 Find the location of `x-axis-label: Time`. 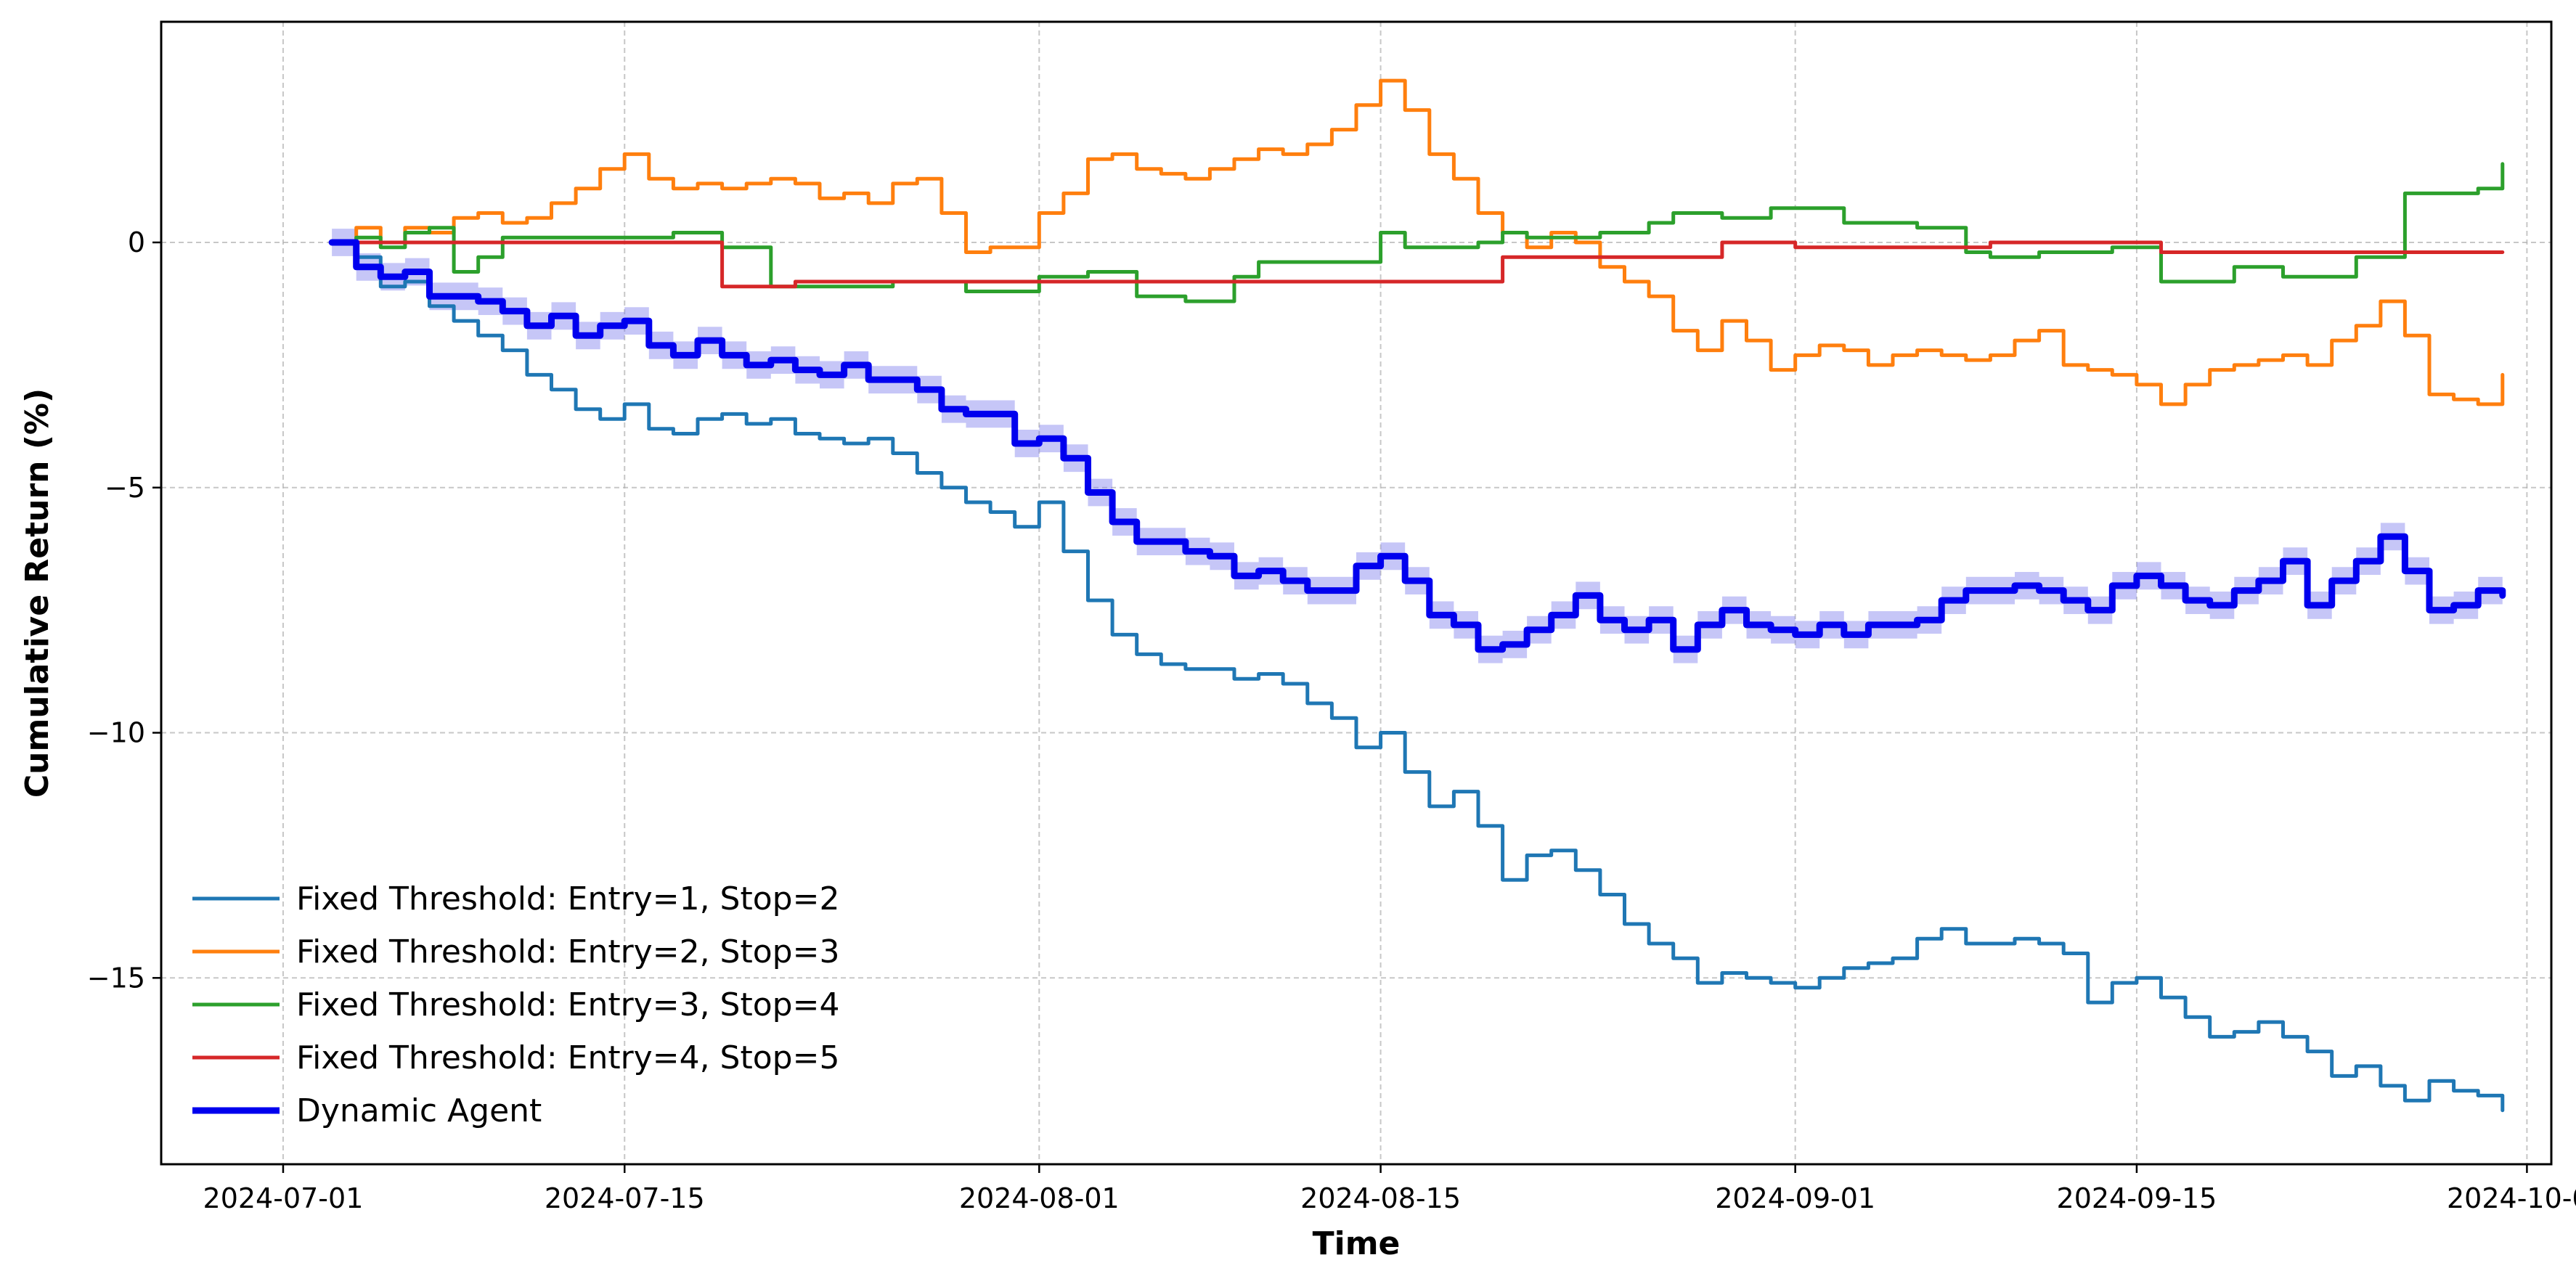

x-axis-label: Time is located at coordinates (1357, 1243).